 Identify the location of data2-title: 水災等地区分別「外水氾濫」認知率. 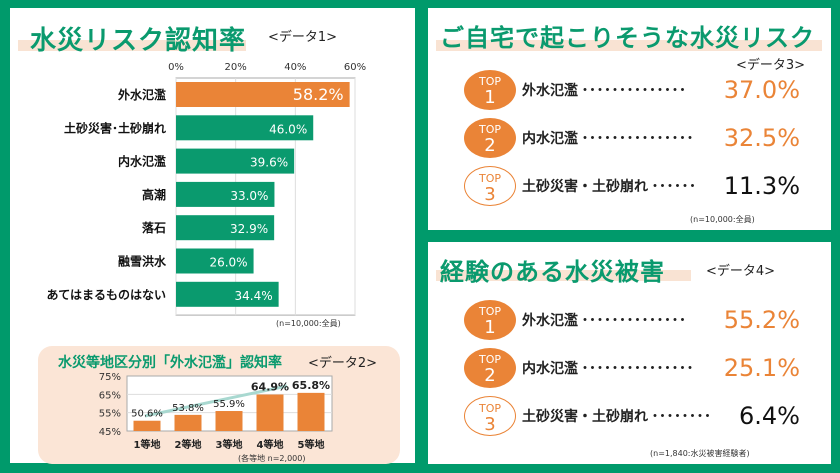
(170, 363).